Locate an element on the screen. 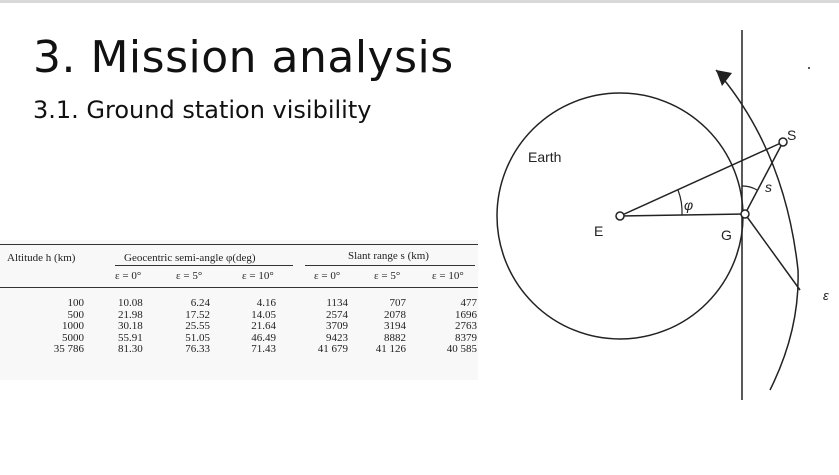 Image resolution: width=839 pixels, height=475 pixels. slide-subtitle: 3.1. Ground station visibility is located at coordinates (202, 110).